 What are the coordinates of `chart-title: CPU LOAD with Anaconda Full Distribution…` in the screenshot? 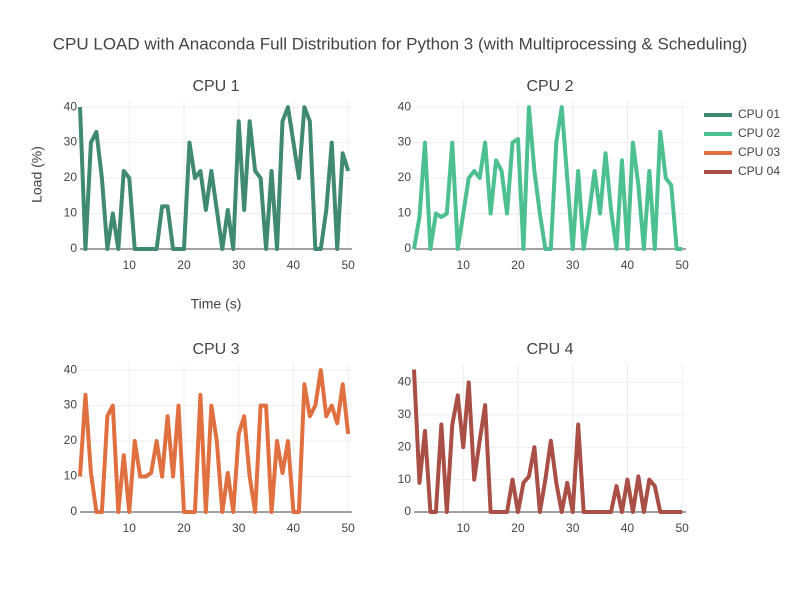 It's located at (400, 43).